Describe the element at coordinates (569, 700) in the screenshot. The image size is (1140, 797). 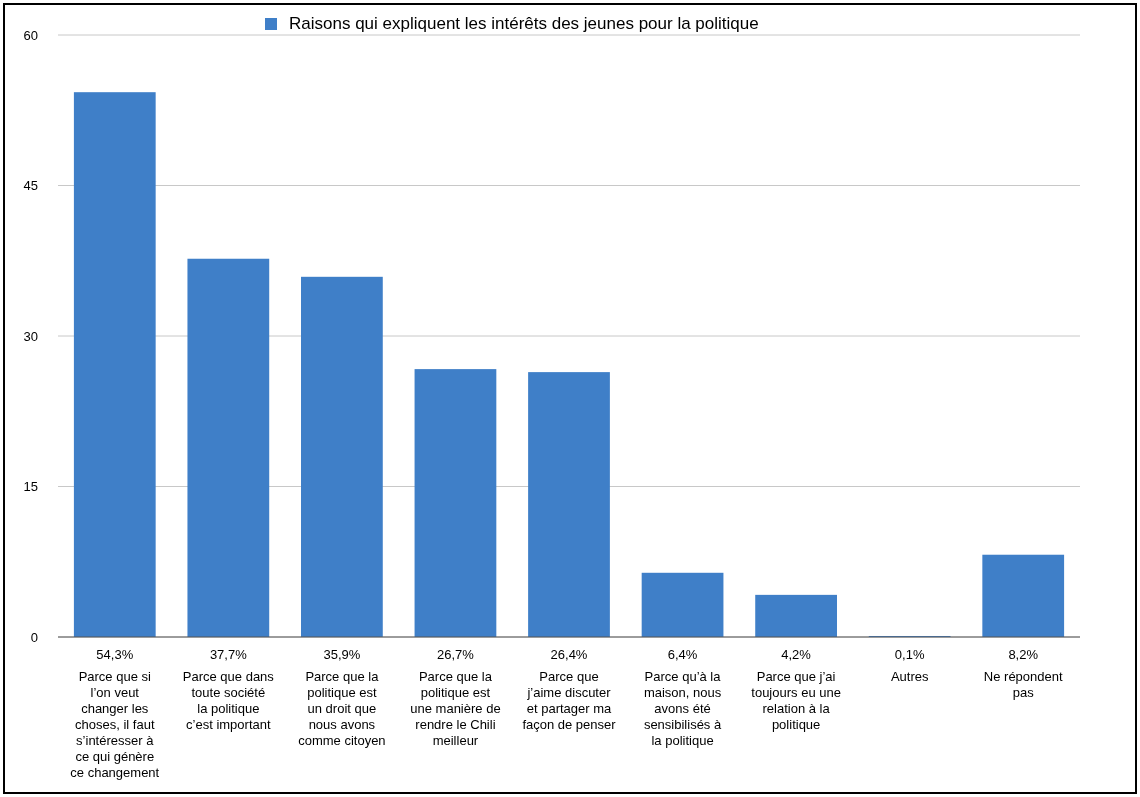
I see `x-tick-label: Parce que j’aime discuter et partager ma façon de penser` at that location.